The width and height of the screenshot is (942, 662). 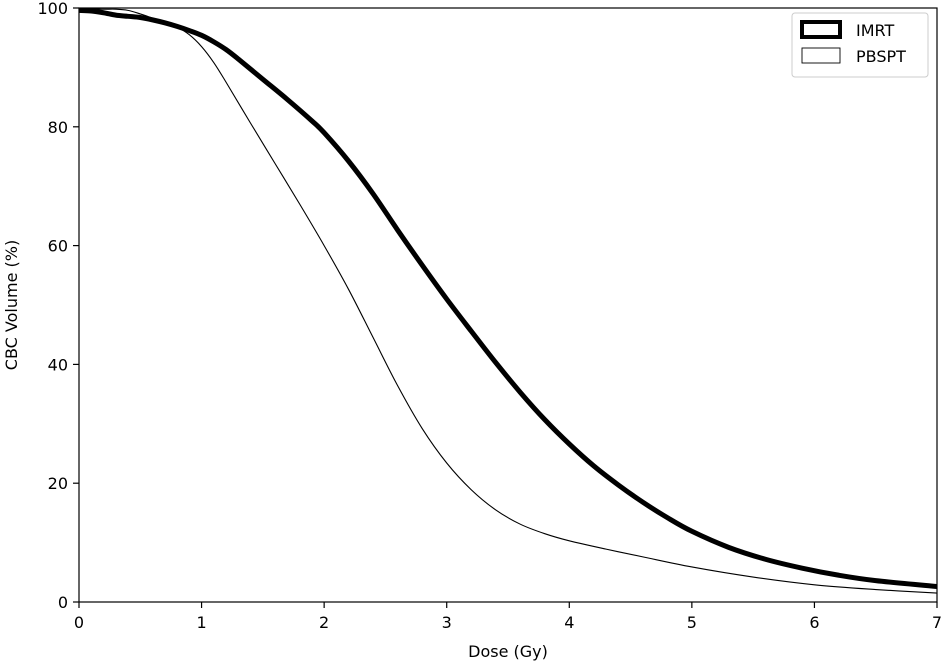 What do you see at coordinates (447, 622) in the screenshot?
I see `x-tick-label: 3` at bounding box center [447, 622].